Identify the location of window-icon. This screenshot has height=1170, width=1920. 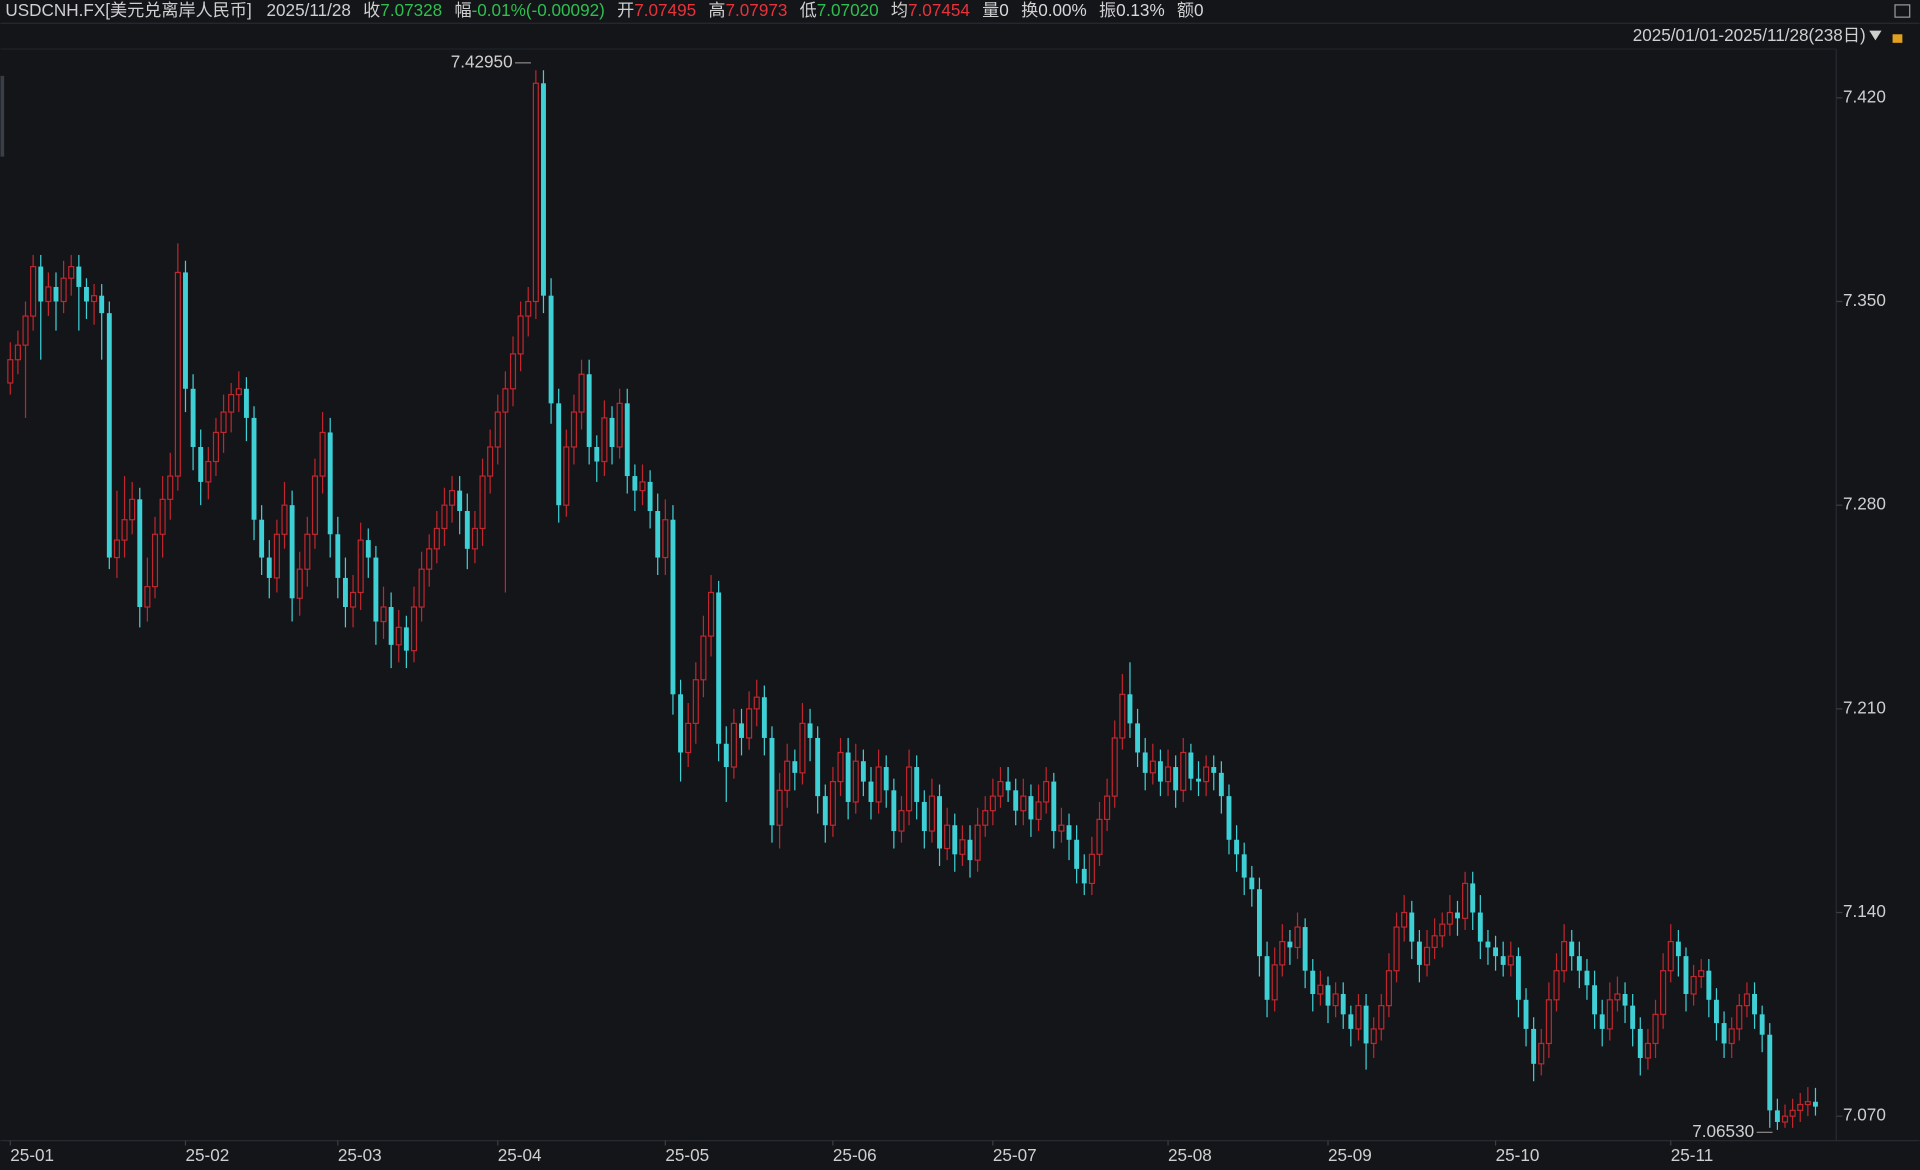
(1902, 11).